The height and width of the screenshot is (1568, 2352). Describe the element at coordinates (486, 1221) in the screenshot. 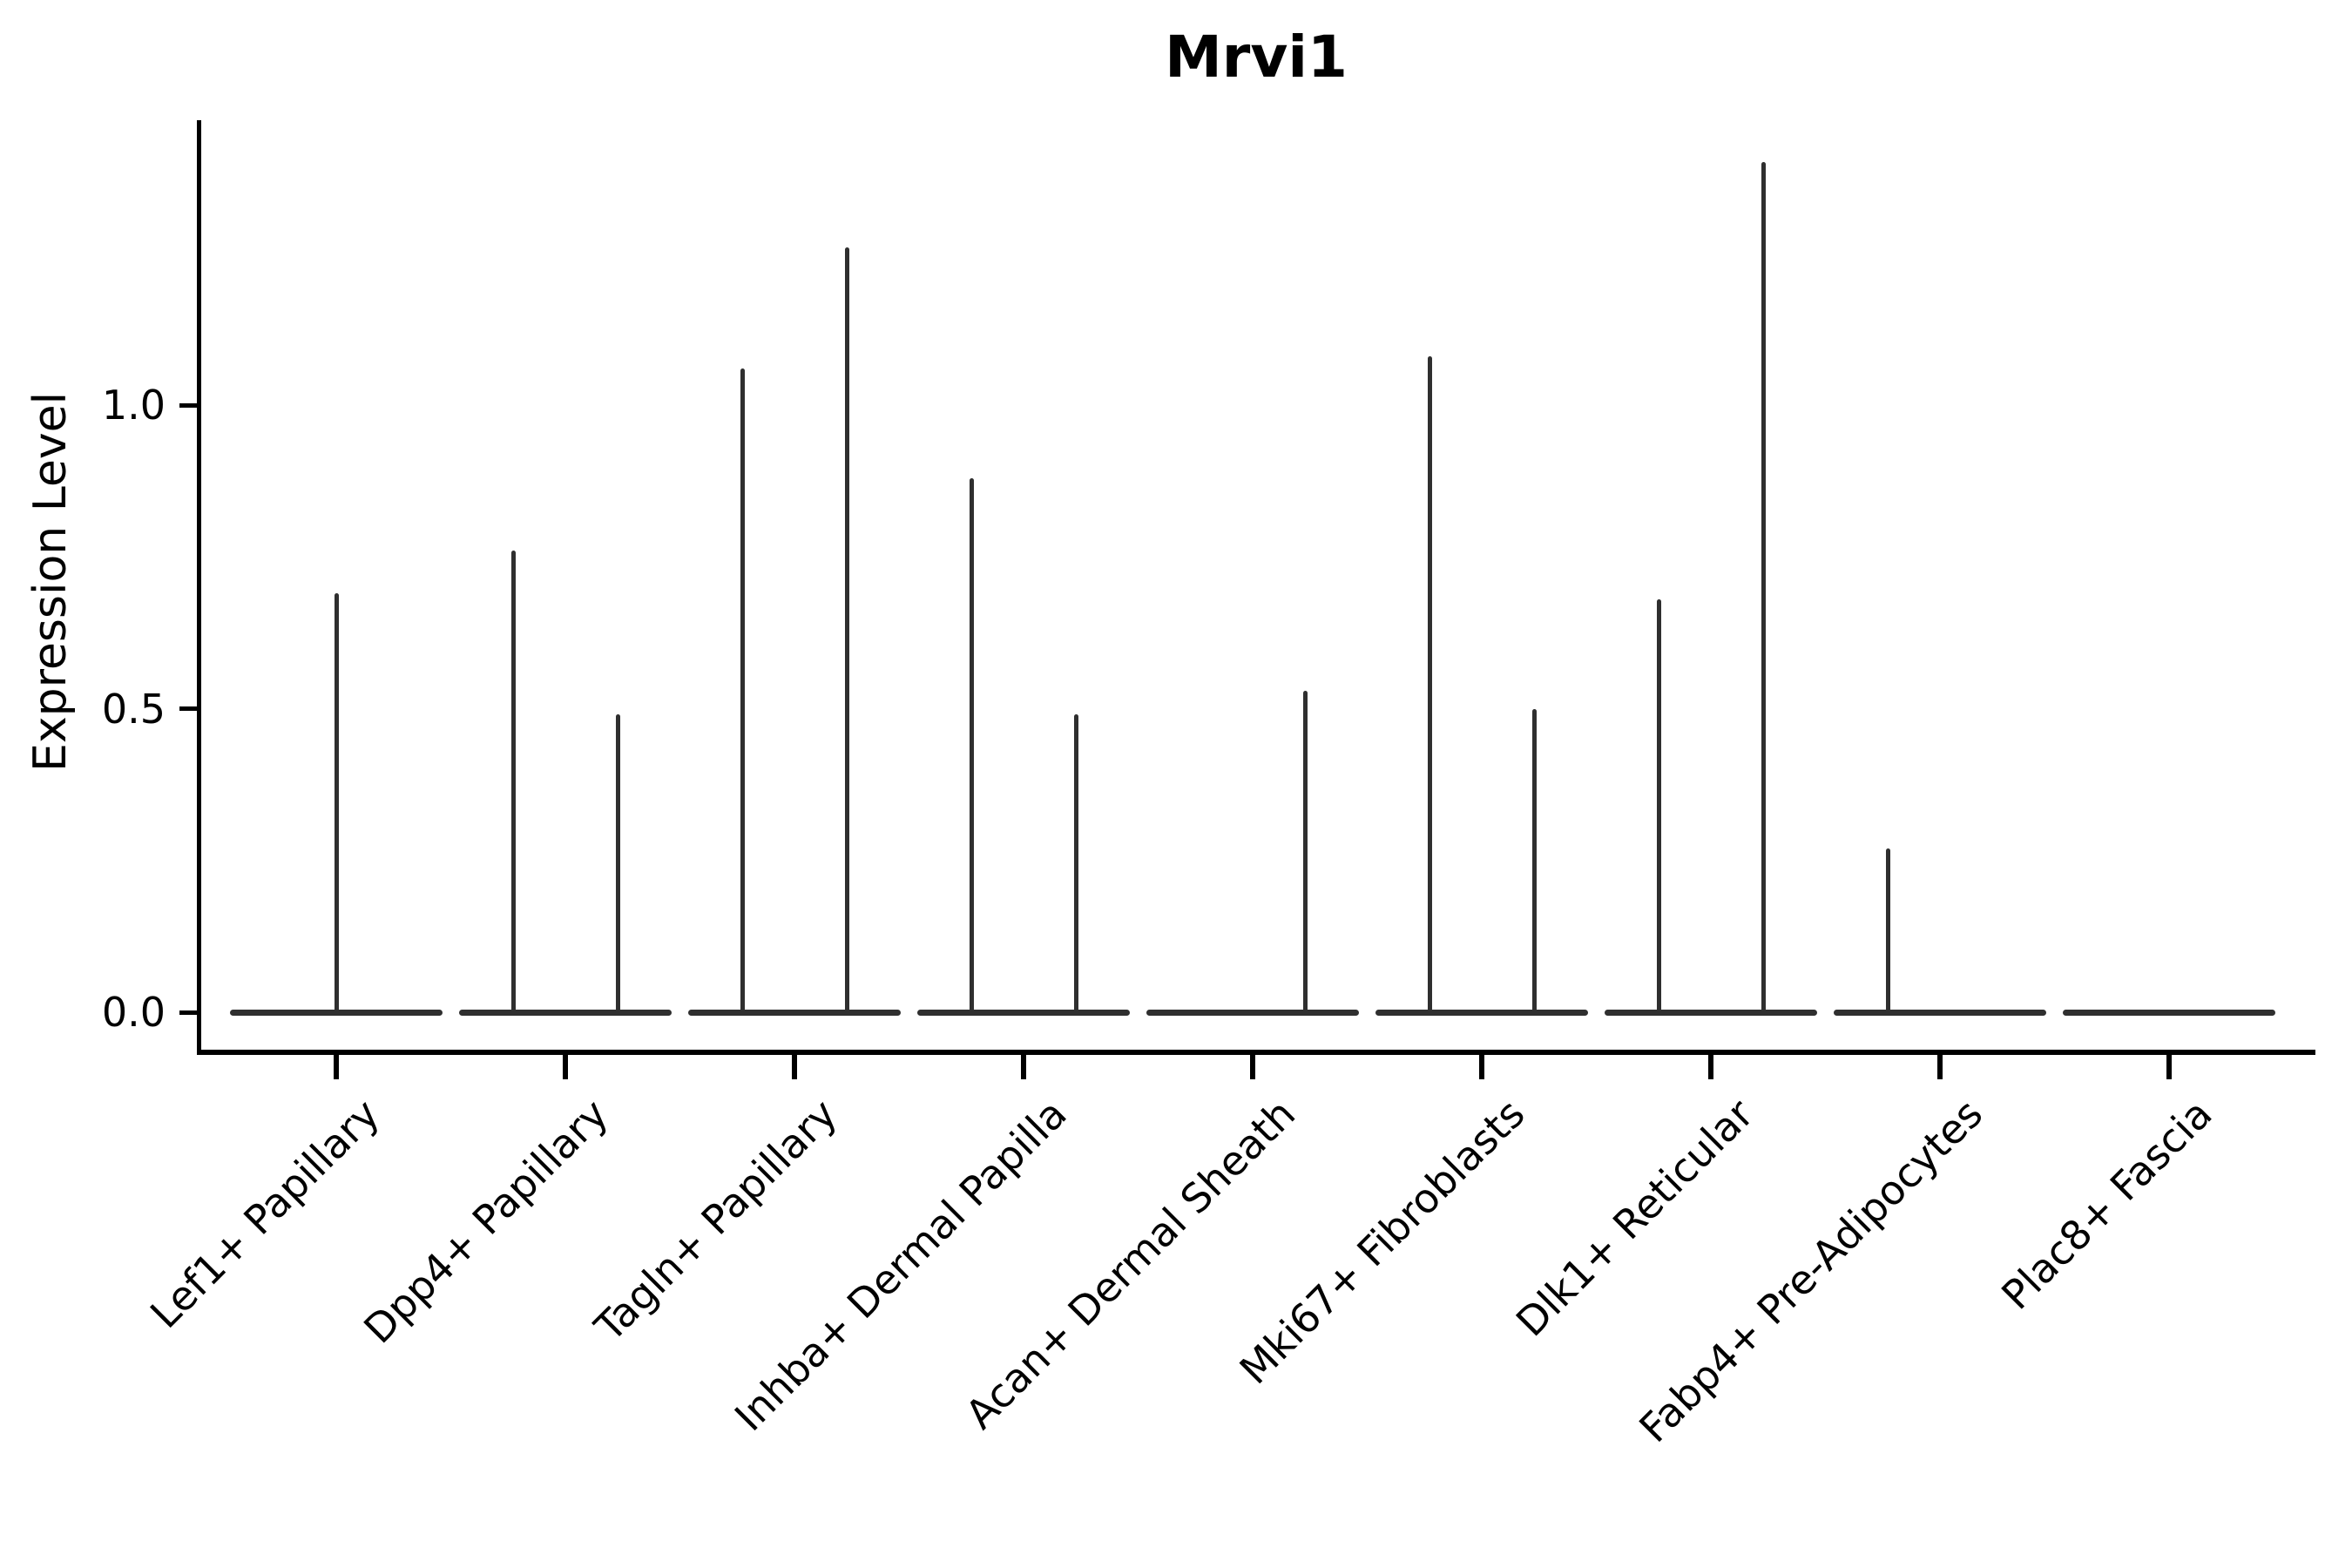

I see `x-tick-label: Dpp4+ Papillary` at that location.